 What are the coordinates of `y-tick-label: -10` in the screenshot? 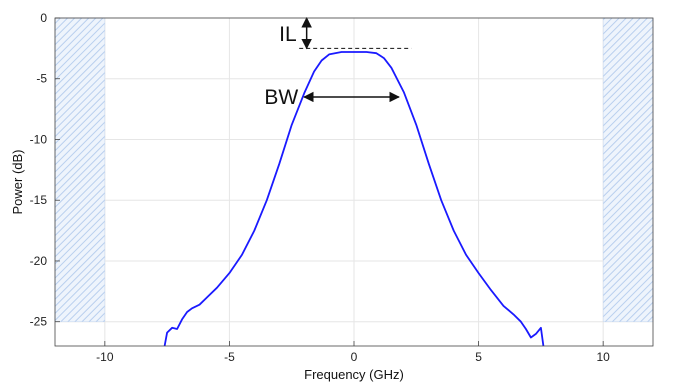 It's located at (39, 139).